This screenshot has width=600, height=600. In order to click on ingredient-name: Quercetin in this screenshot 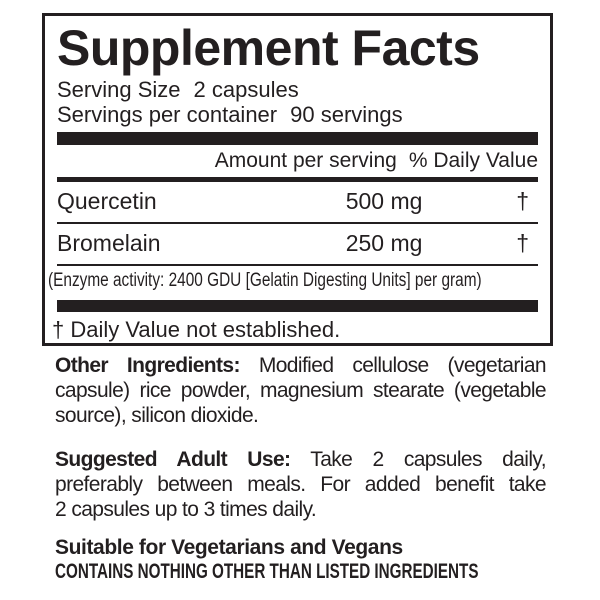, I will do `click(107, 201)`.